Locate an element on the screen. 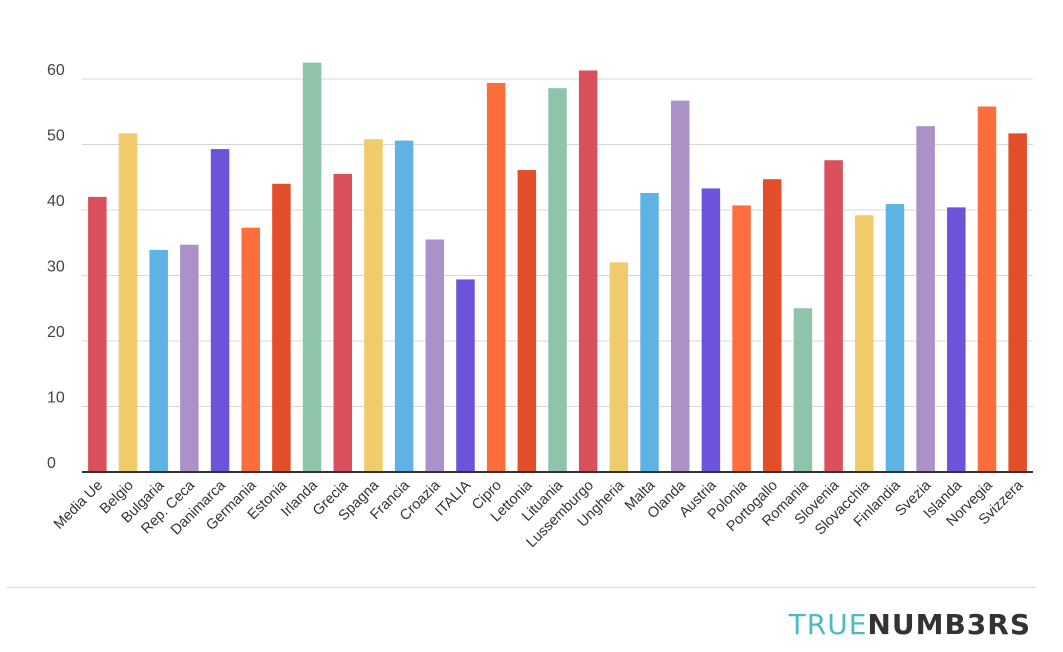  bar-bulgaria is located at coordinates (158, 360).